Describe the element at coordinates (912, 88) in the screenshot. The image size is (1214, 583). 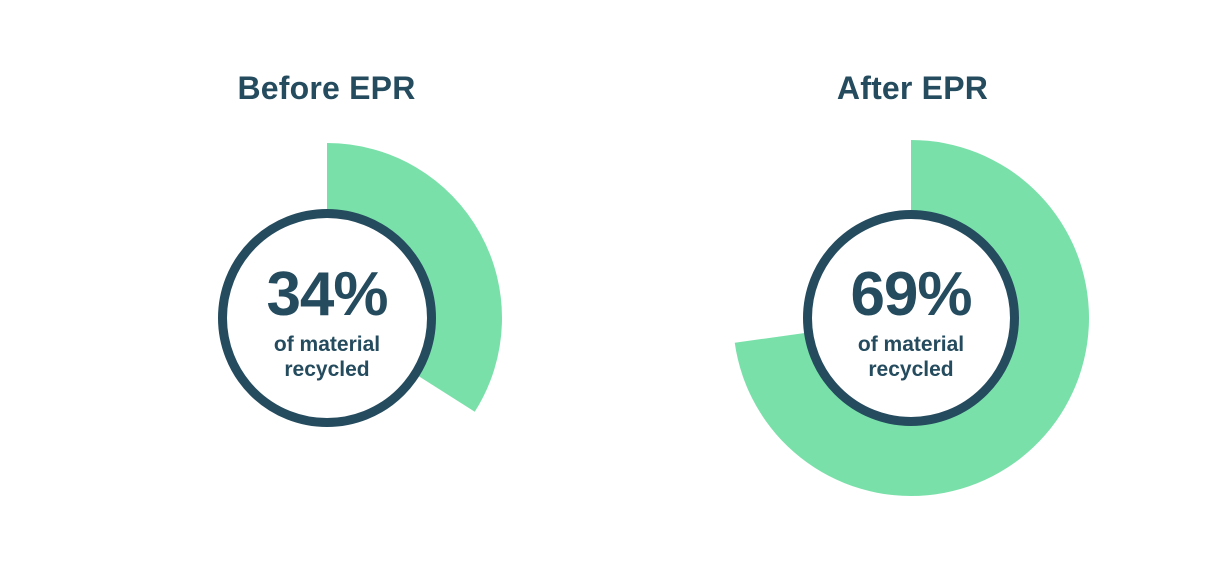
I see `after-epr-title: After EPR` at that location.